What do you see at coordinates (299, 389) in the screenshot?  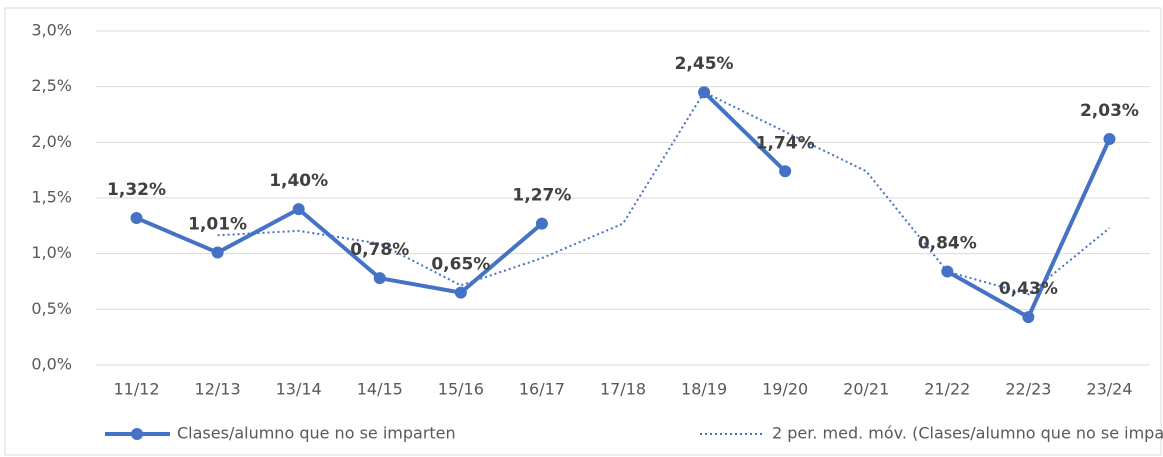 I see `x-tick-label: 13/14` at bounding box center [299, 389].